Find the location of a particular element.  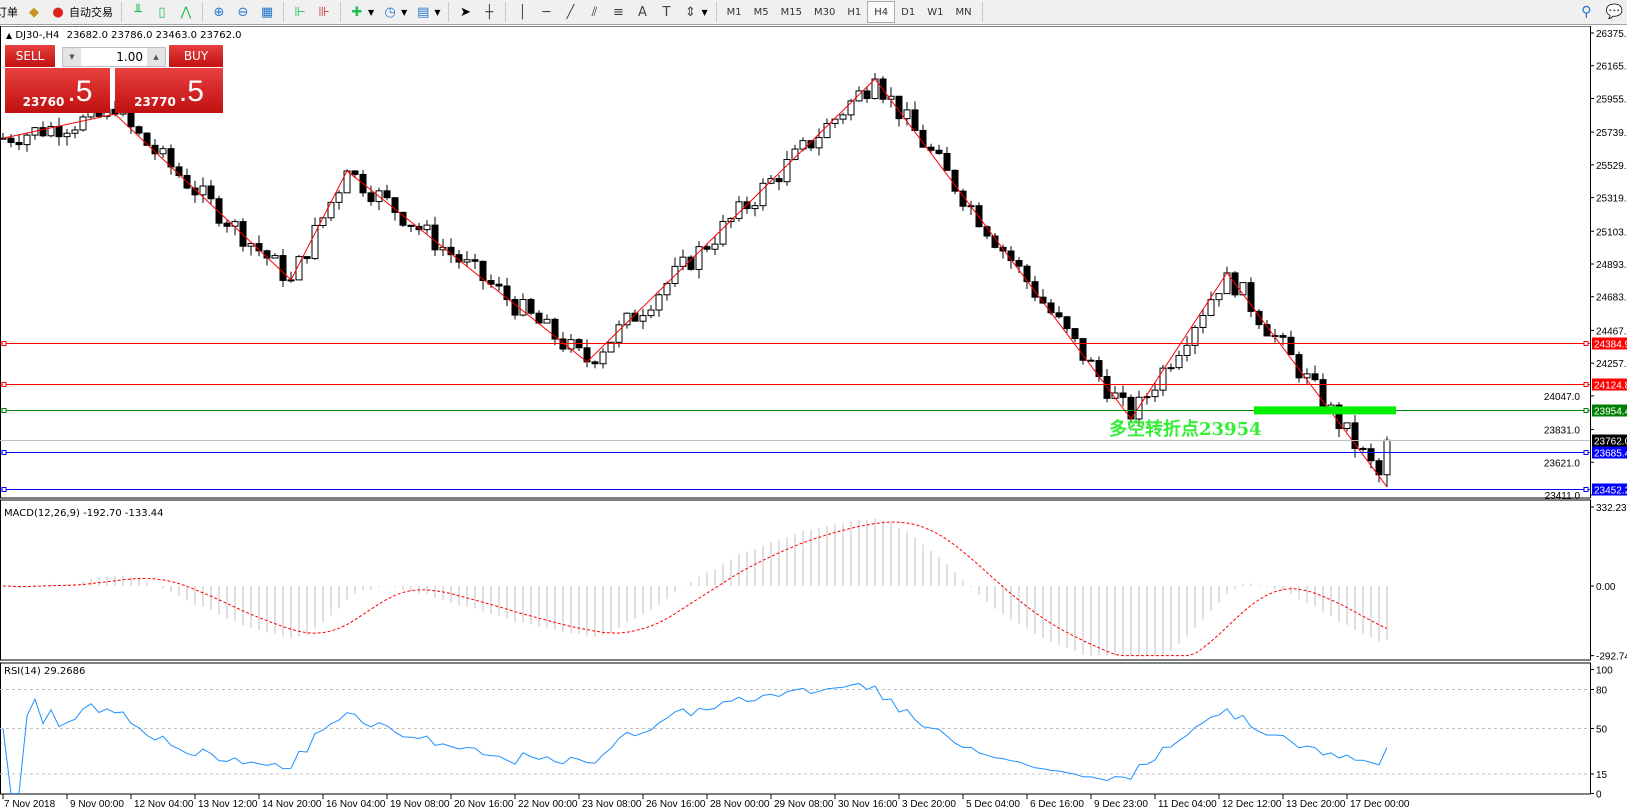

text-icon: A is located at coordinates (642, 12).